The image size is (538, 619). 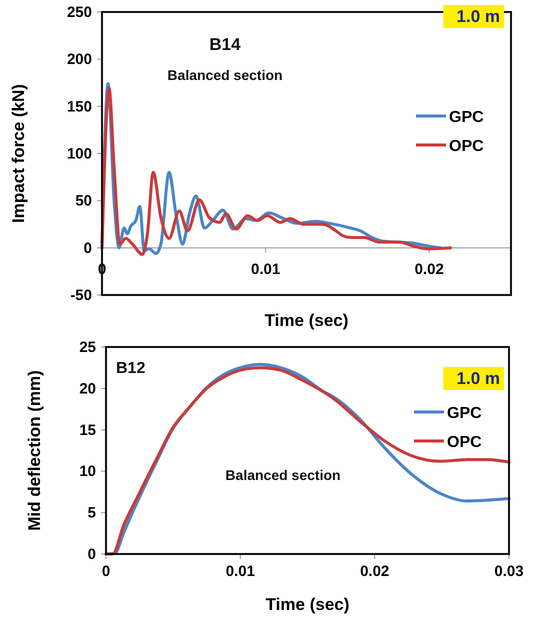 I want to click on y-tick-label: 25, so click(x=87, y=347).